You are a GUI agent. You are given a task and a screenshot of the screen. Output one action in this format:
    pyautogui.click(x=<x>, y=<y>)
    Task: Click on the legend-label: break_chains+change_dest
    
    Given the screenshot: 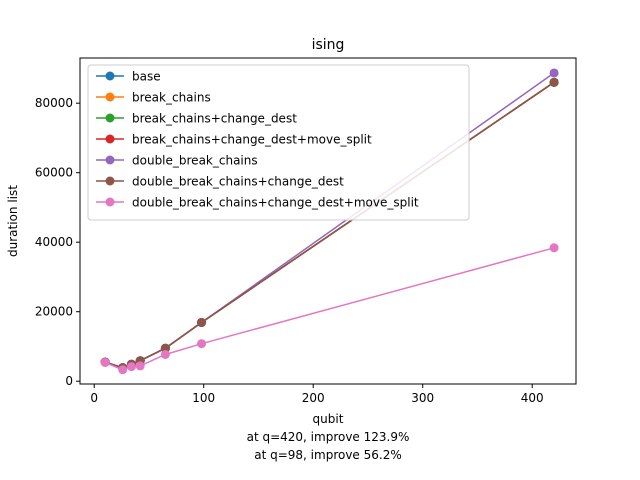 What is the action you would take?
    pyautogui.click(x=214, y=119)
    